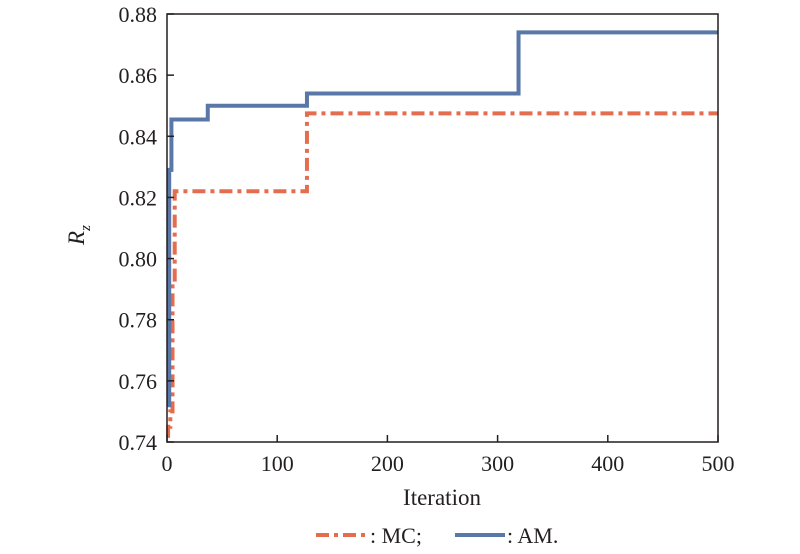  What do you see at coordinates (396, 535) in the screenshot?
I see `legend-label-mc: : MC;` at bounding box center [396, 535].